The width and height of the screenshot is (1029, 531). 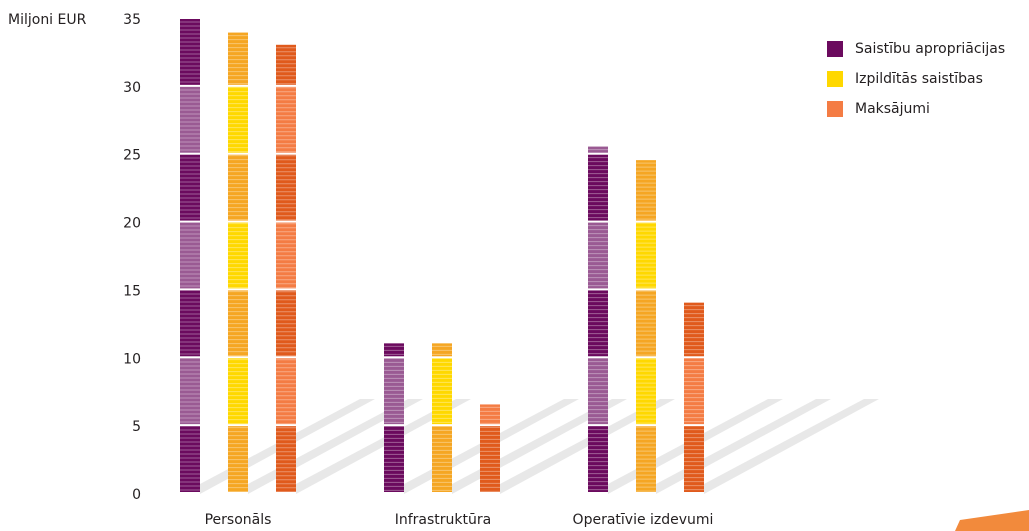 What do you see at coordinates (132, 88) in the screenshot?
I see `y-tick-label: 30` at bounding box center [132, 88].